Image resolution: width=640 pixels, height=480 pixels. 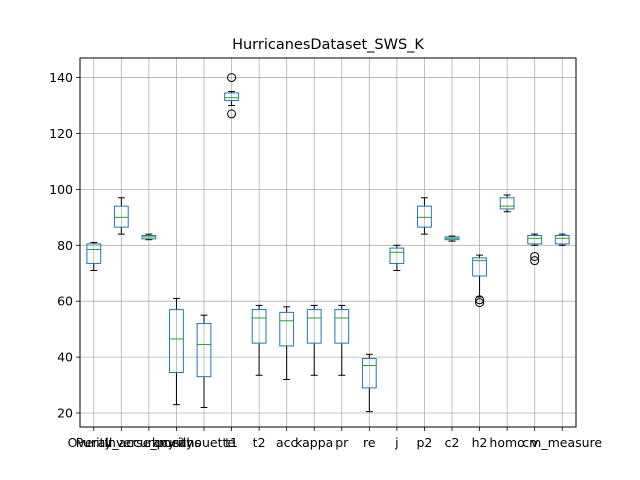 I want to click on y-tick-label: 140, so click(x=61, y=77).